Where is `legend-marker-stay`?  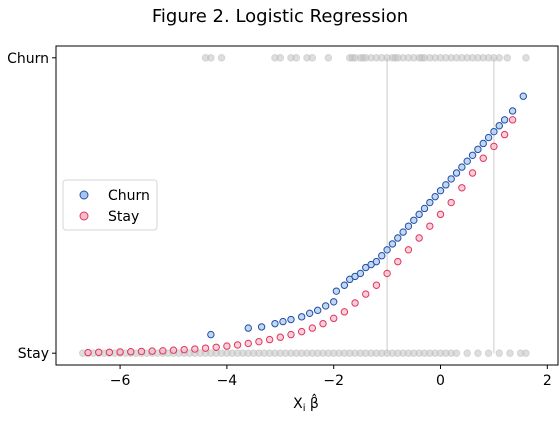
legend-marker-stay is located at coordinates (84, 216).